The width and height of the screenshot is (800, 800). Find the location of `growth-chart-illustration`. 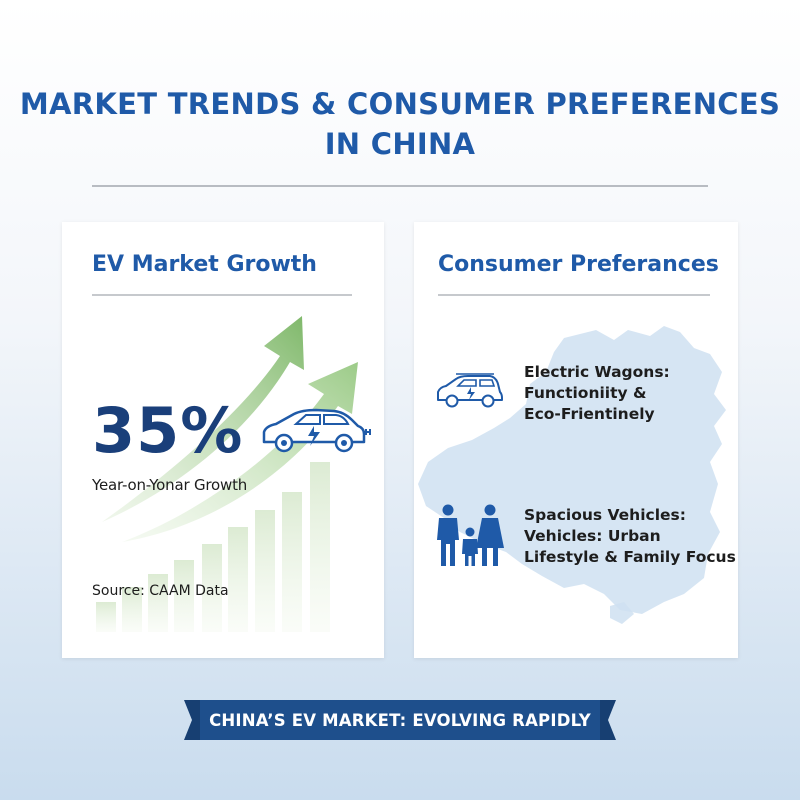

growth-chart-illustration is located at coordinates (227, 474).